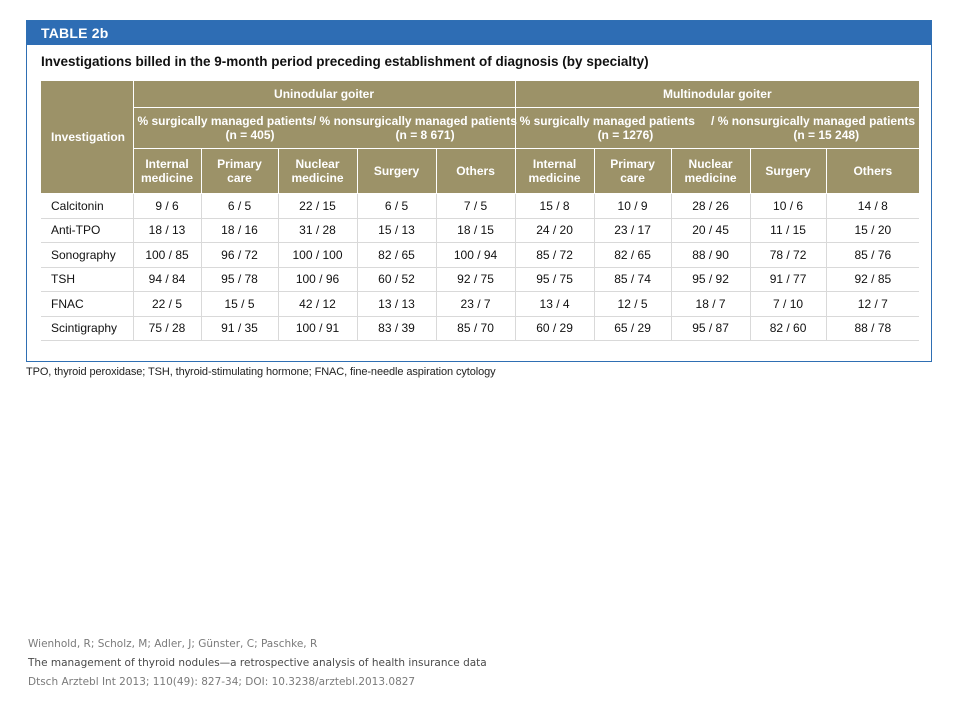 This screenshot has width=960, height=720. What do you see at coordinates (555, 304) in the screenshot?
I see `table-cell: 13 / 4` at bounding box center [555, 304].